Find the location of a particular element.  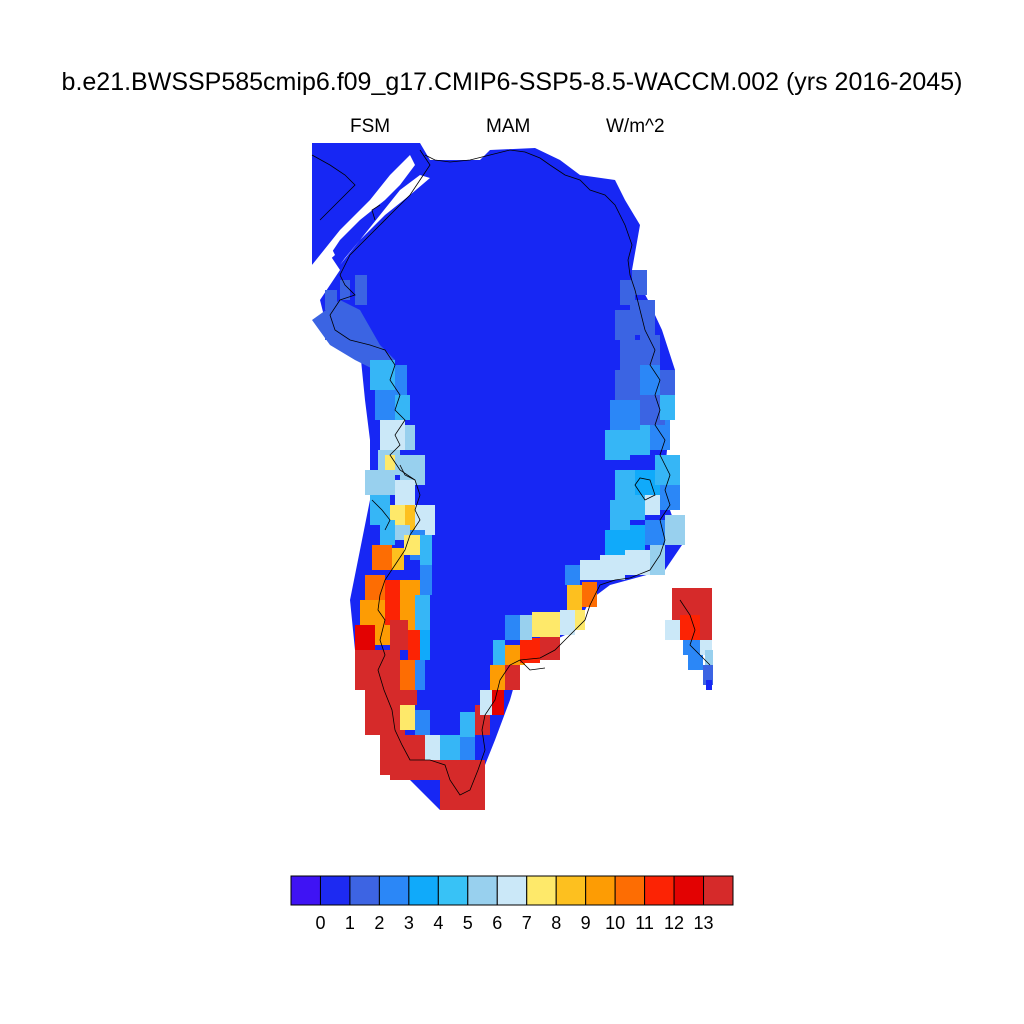

colorbar-tick-label: 3 is located at coordinates (409, 923).